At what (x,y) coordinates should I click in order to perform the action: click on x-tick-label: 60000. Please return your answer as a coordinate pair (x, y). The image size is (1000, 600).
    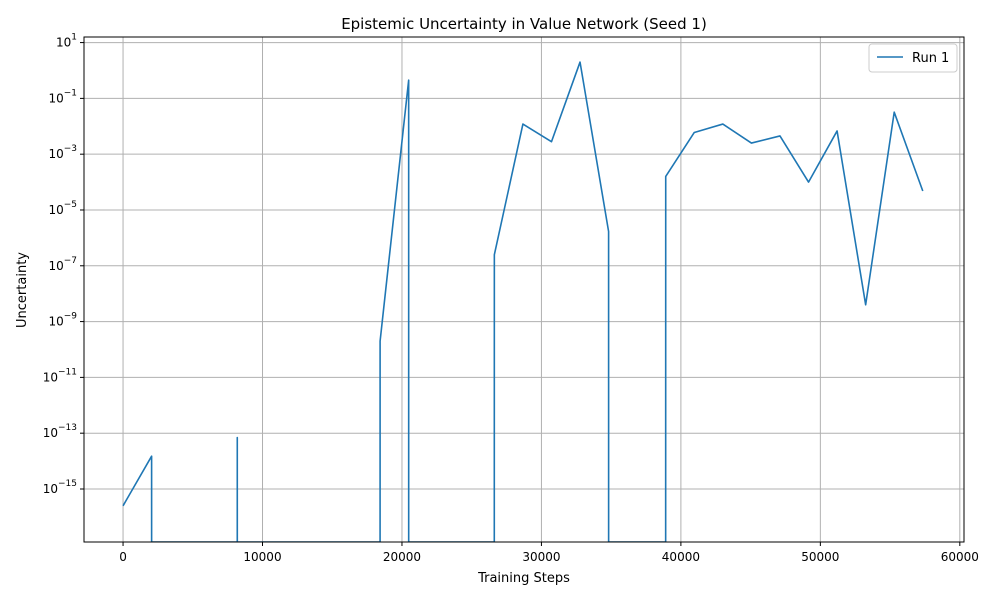
    Looking at the image, I should click on (960, 557).